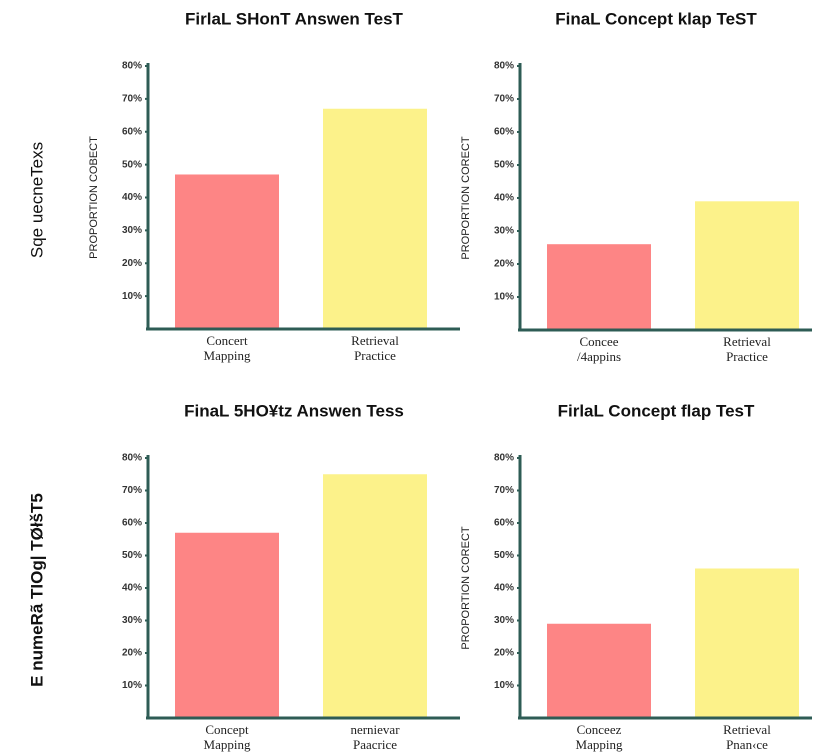 This screenshot has height=755, width=814. I want to click on x-tick-label: Conceez Mapping, so click(599, 737).